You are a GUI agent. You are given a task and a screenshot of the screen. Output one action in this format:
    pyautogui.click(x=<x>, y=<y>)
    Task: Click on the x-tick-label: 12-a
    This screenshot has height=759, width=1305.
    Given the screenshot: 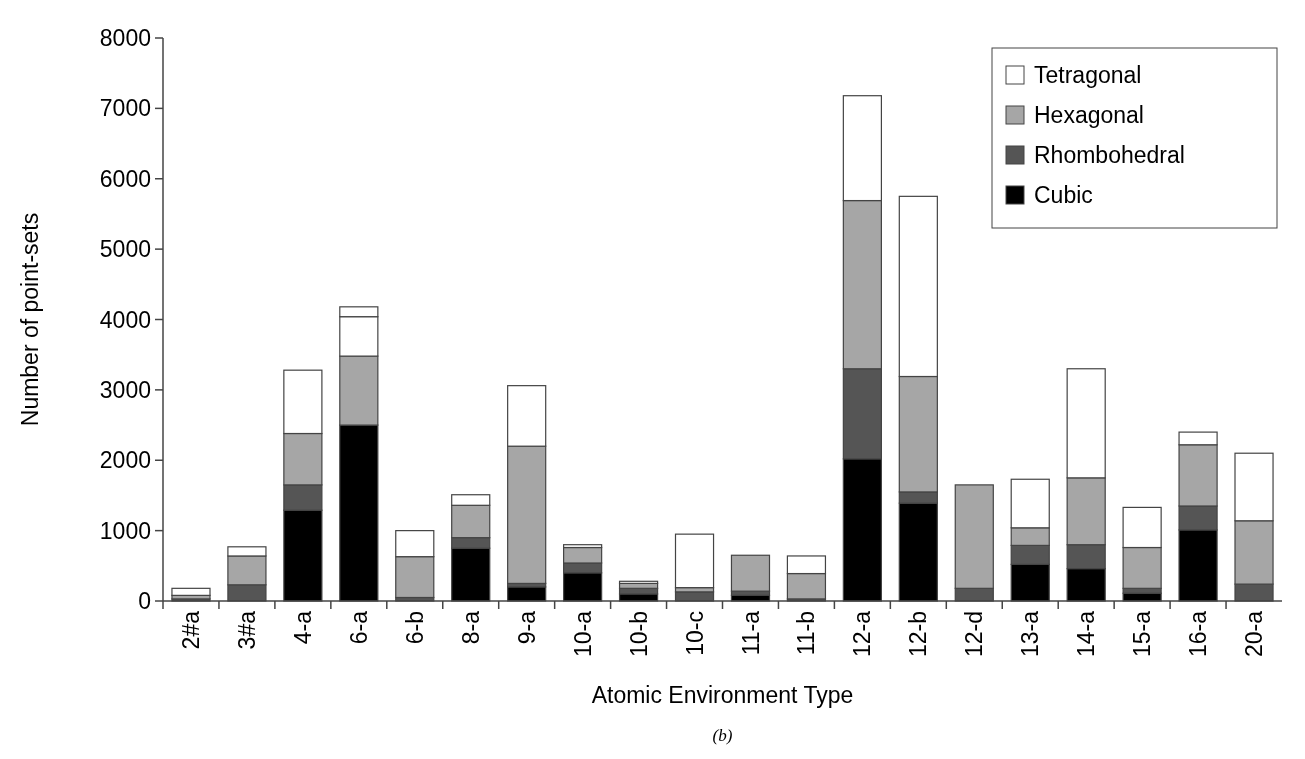 What is the action you would take?
    pyautogui.click(x=862, y=634)
    